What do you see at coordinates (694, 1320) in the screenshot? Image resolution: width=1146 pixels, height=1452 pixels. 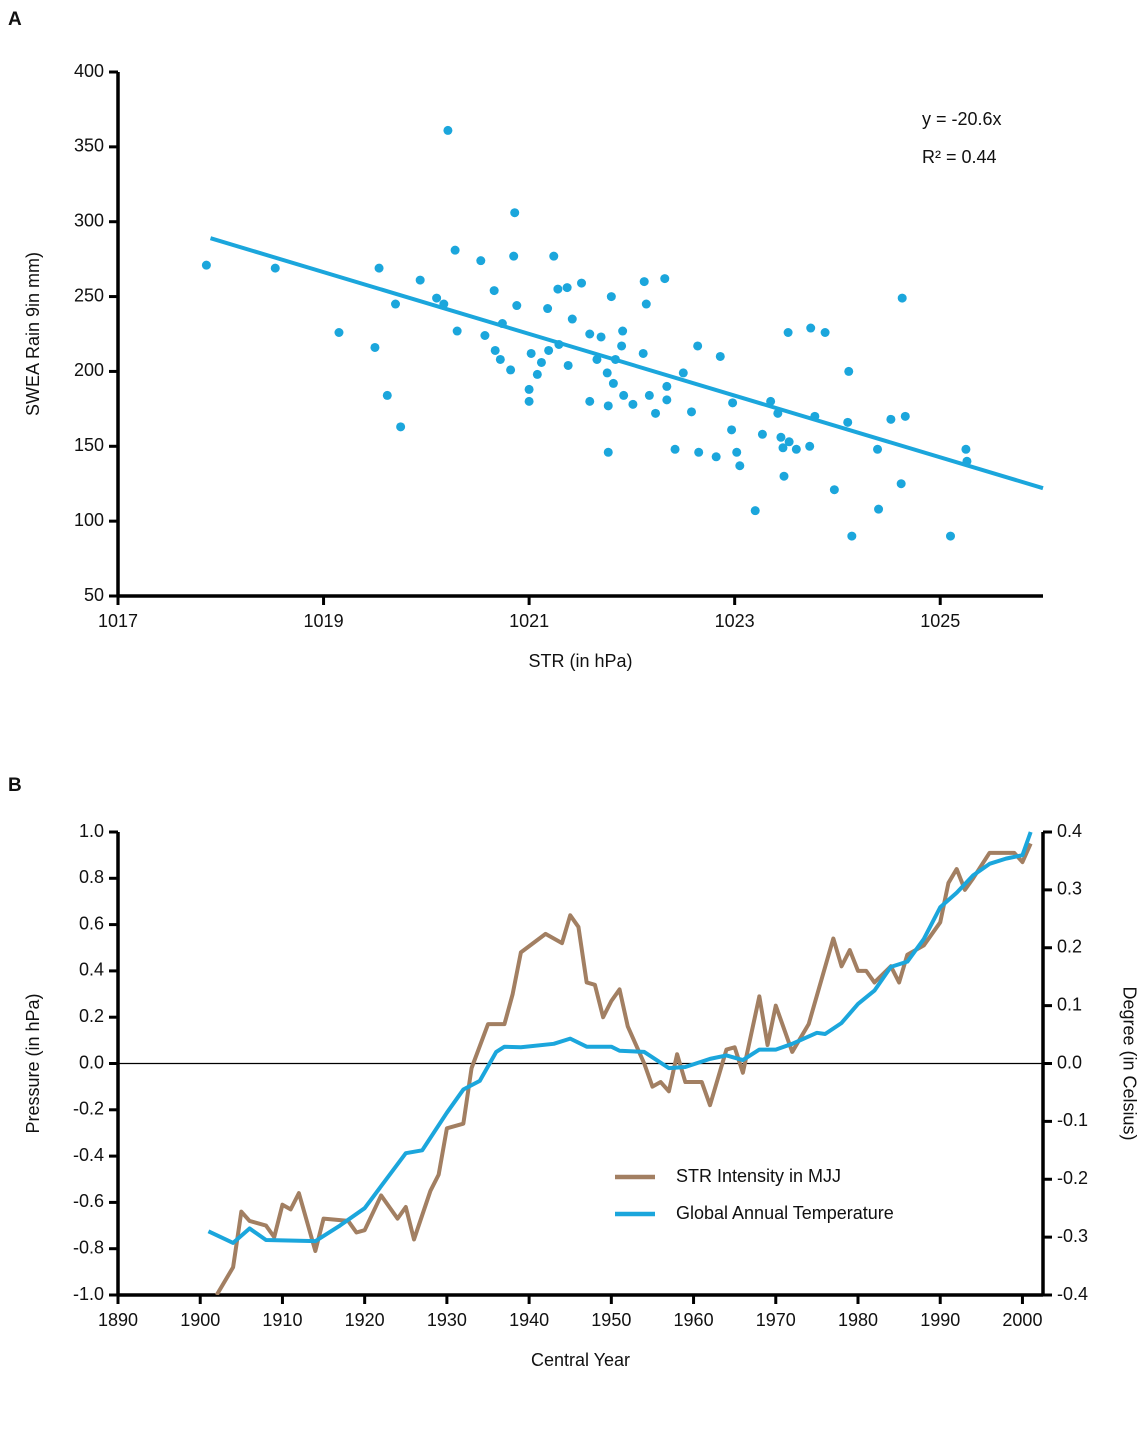 I see `x-tick-label: 1960` at bounding box center [694, 1320].